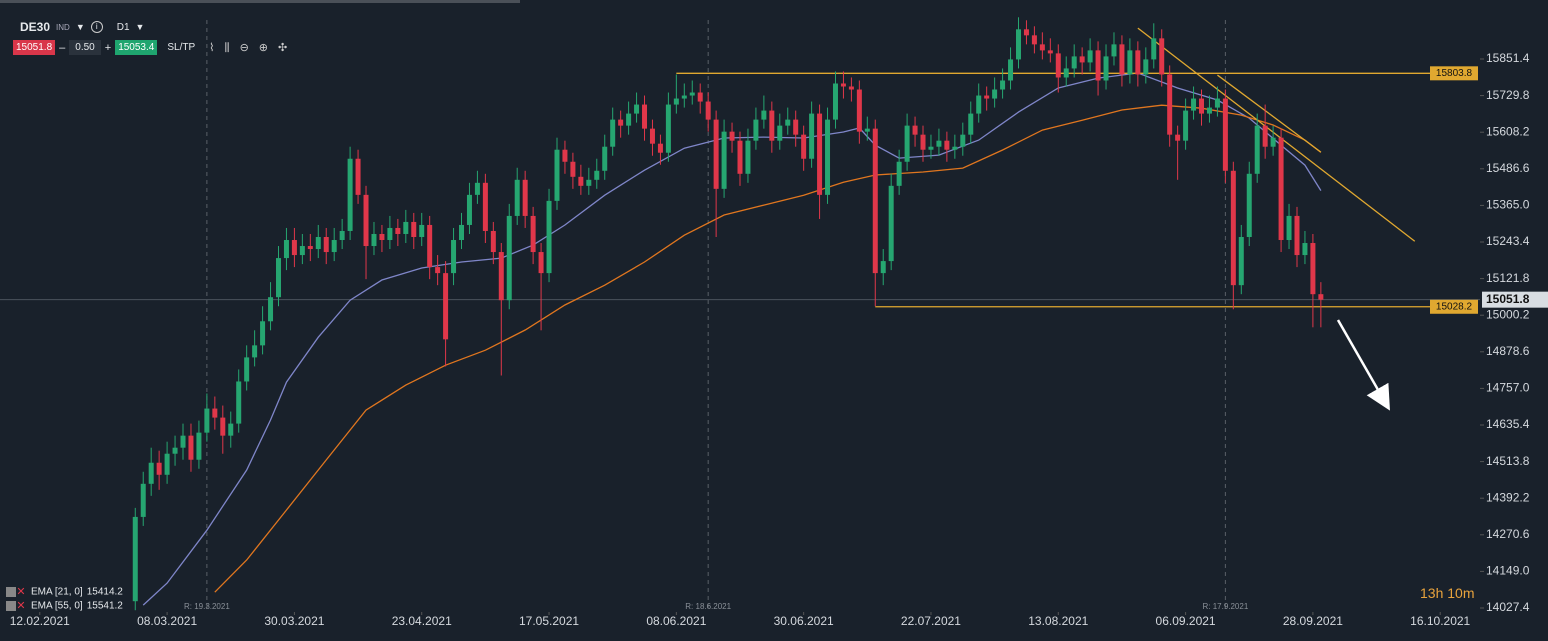 The image size is (1548, 641). I want to click on tool-icons: ⌇⫼⊖⊕✣, so click(253, 47).